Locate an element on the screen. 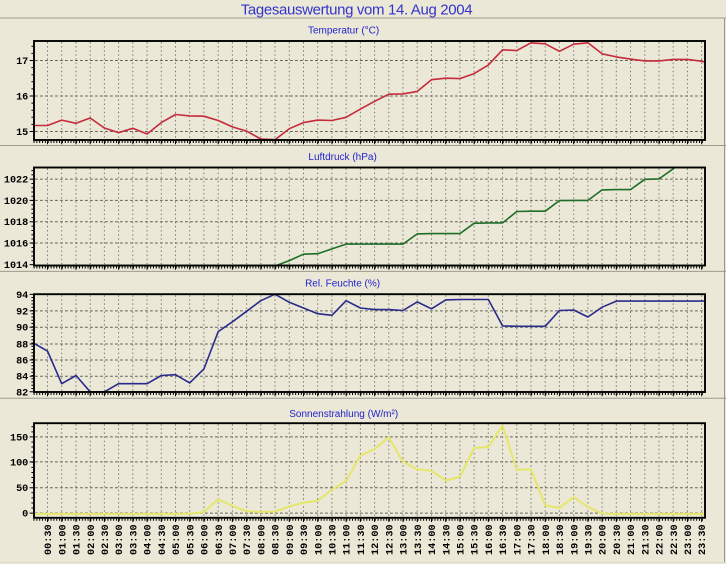  svg-text: 50 is located at coordinates (22, 489).